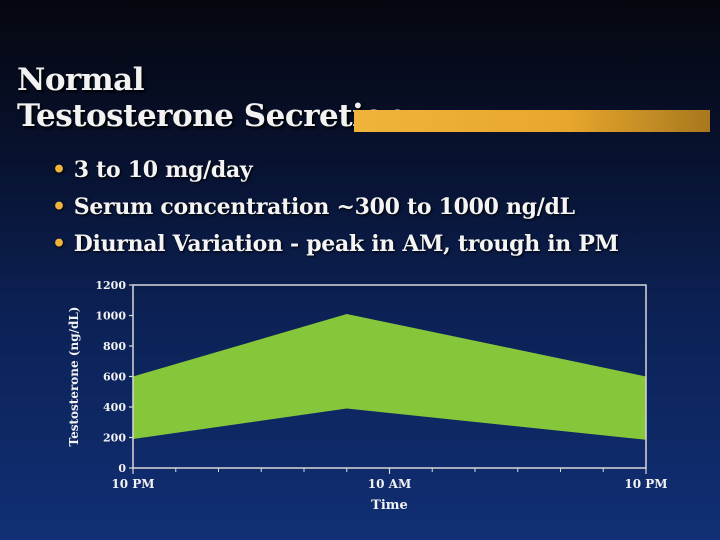 This screenshot has width=720, height=540. Describe the element at coordinates (81, 80) in the screenshot. I see `title-line-1: Normal` at that location.